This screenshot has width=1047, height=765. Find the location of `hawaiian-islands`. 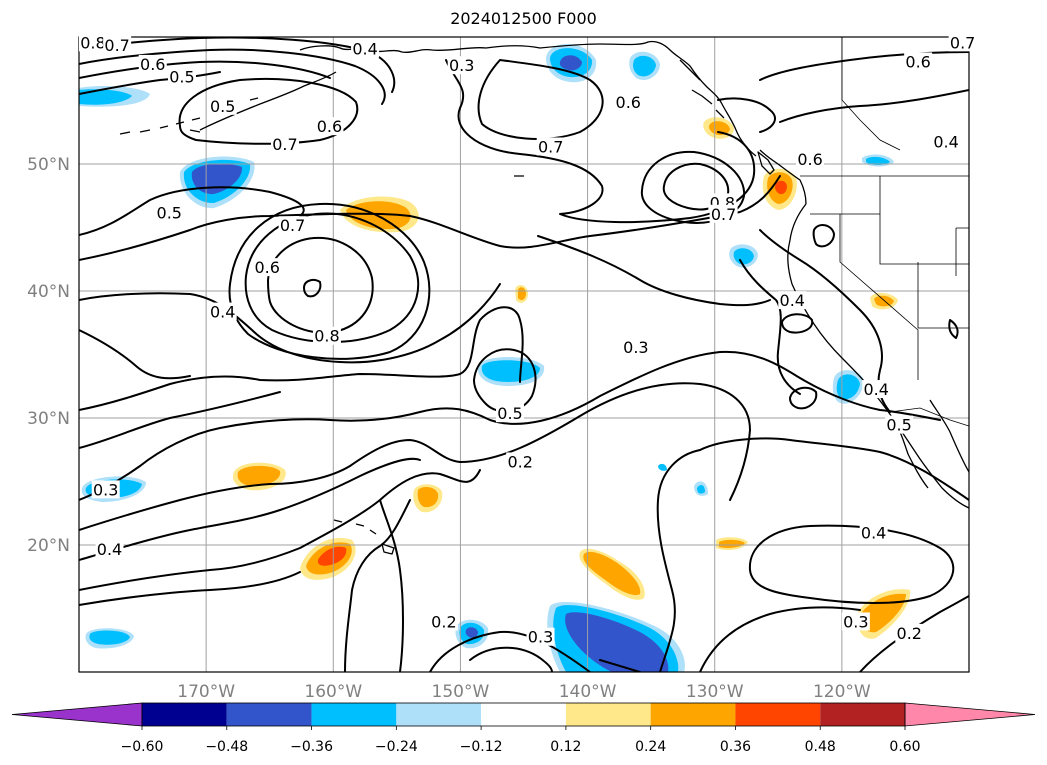

hawaiian-islands is located at coordinates (364, 537).